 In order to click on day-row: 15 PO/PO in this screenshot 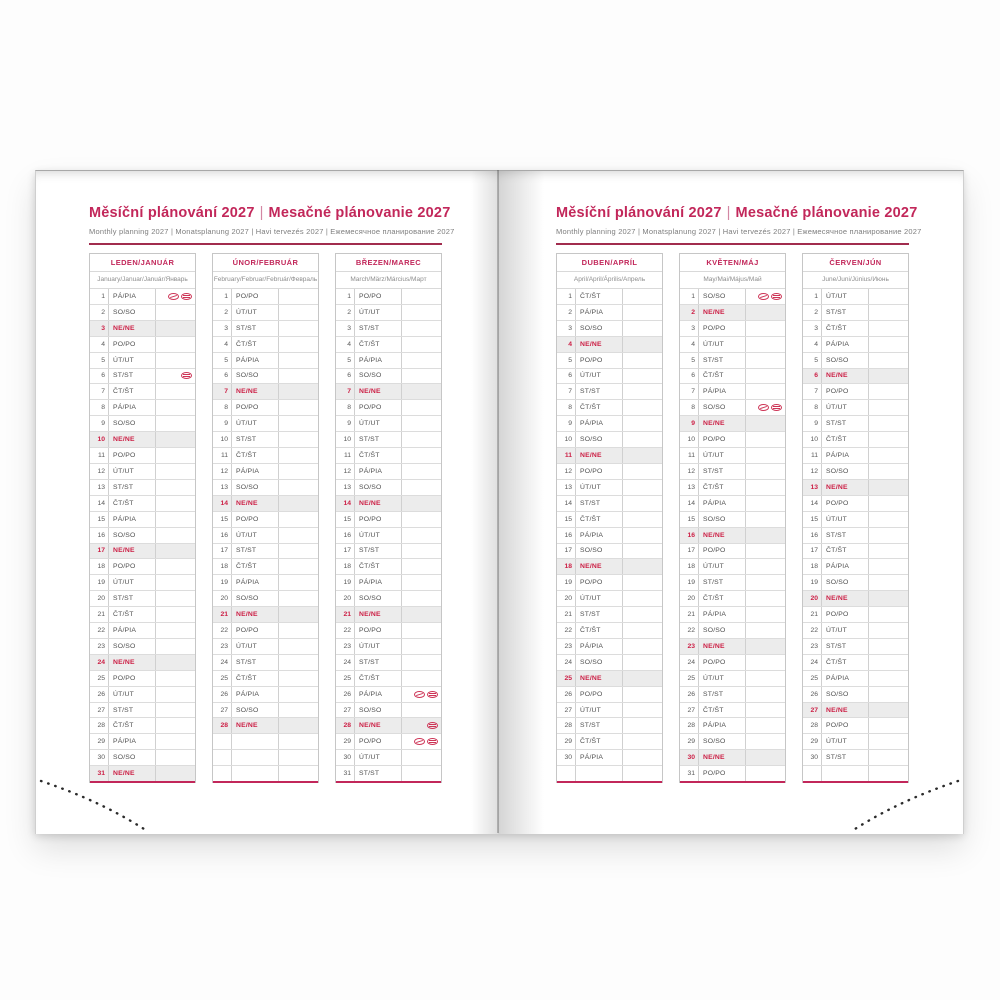, I will do `click(388, 519)`.